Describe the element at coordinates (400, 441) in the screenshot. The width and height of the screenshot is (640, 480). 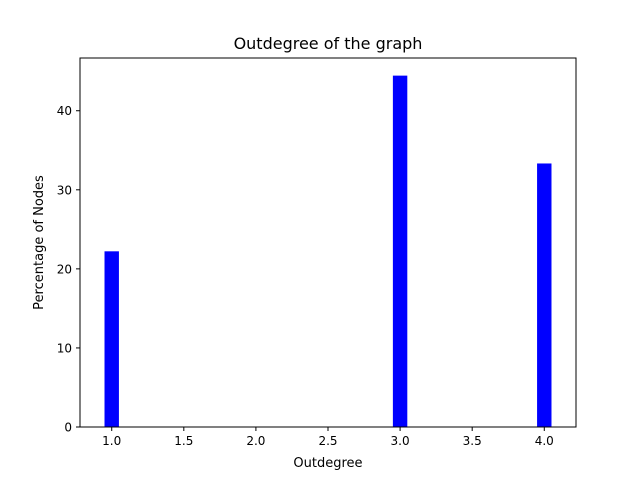
I see `x-tick-label: 3.0` at that location.